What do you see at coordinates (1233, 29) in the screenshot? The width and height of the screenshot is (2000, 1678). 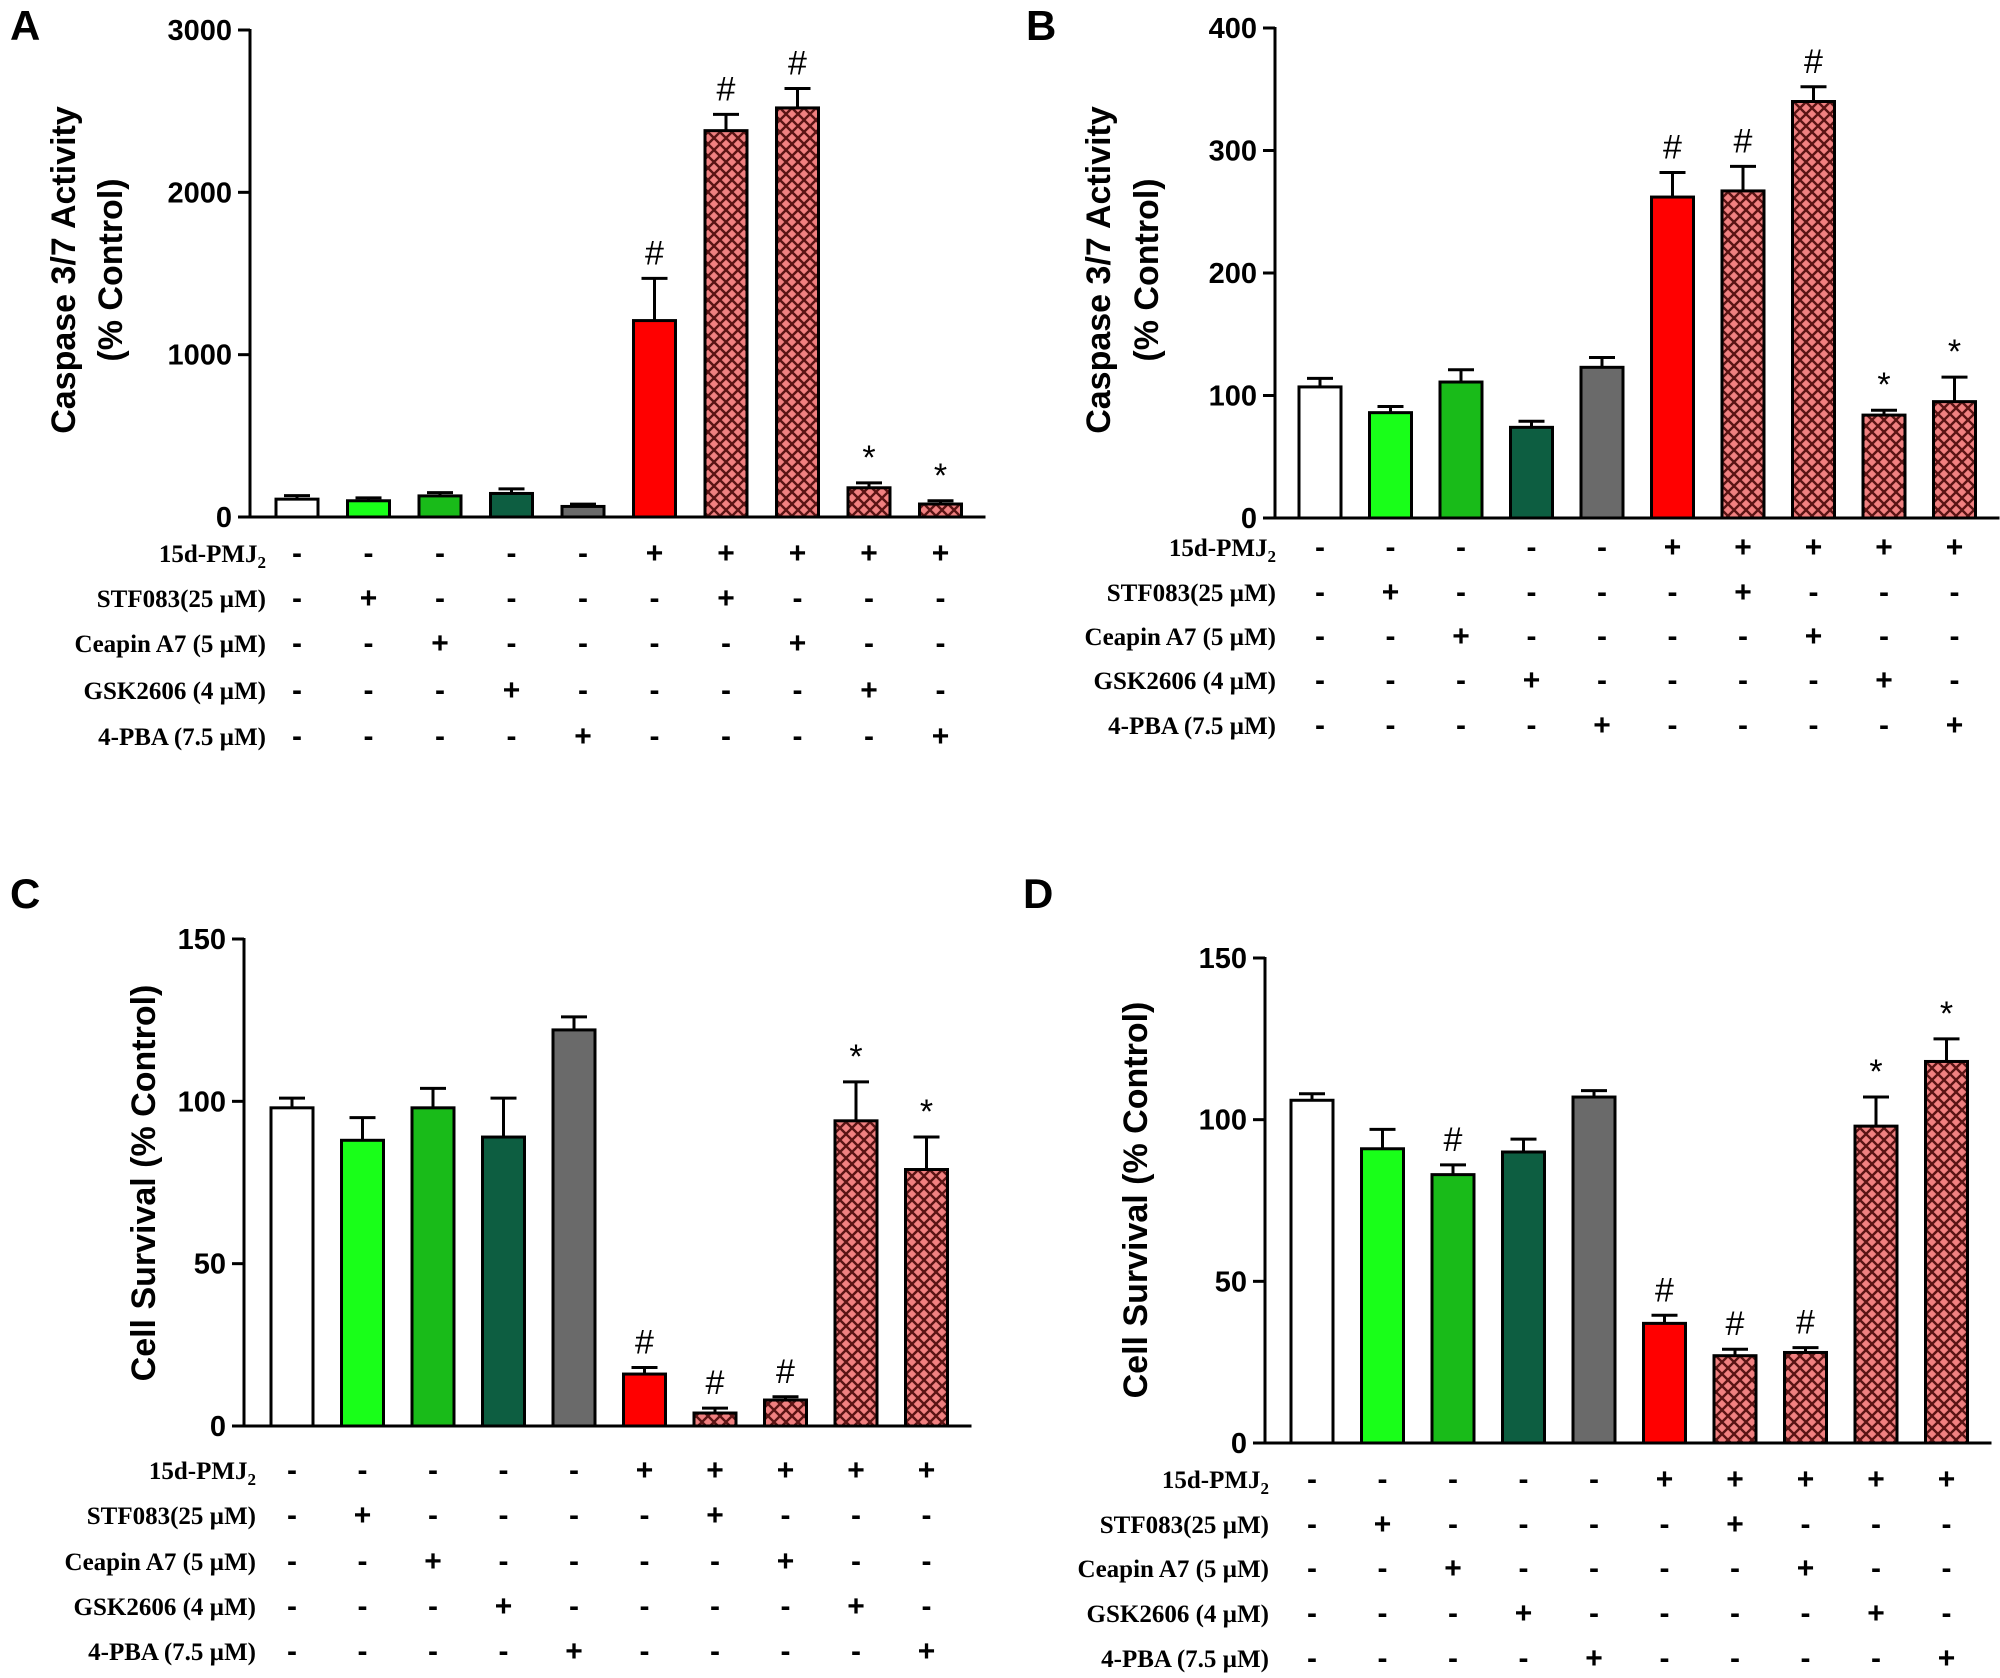 I see `y-tick-label: 400` at bounding box center [1233, 29].